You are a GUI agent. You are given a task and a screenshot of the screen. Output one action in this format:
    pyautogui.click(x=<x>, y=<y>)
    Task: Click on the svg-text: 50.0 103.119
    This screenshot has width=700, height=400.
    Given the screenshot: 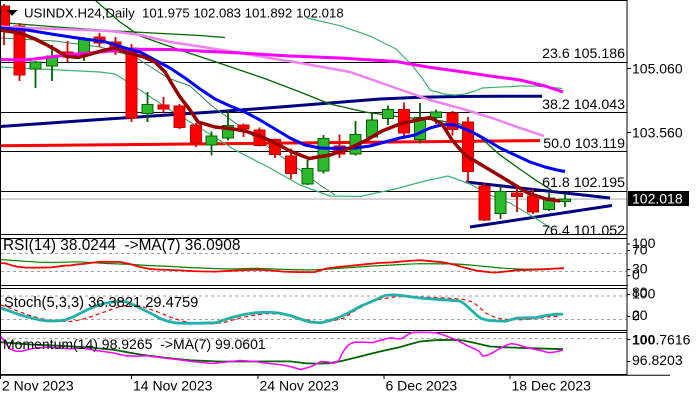 What is the action you would take?
    pyautogui.click(x=584, y=144)
    